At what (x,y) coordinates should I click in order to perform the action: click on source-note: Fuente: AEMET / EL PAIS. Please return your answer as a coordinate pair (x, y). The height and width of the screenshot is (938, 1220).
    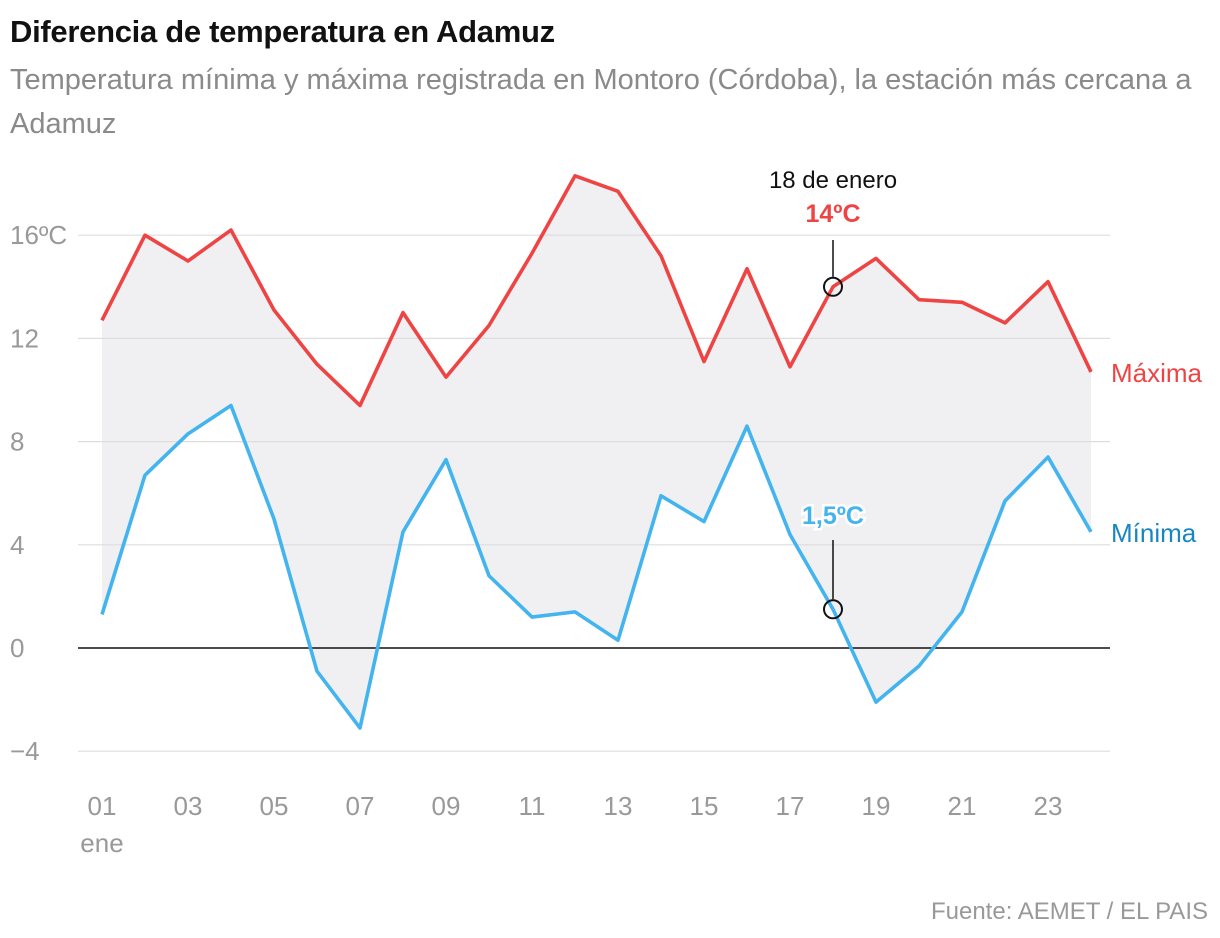
    Looking at the image, I should click on (1069, 911).